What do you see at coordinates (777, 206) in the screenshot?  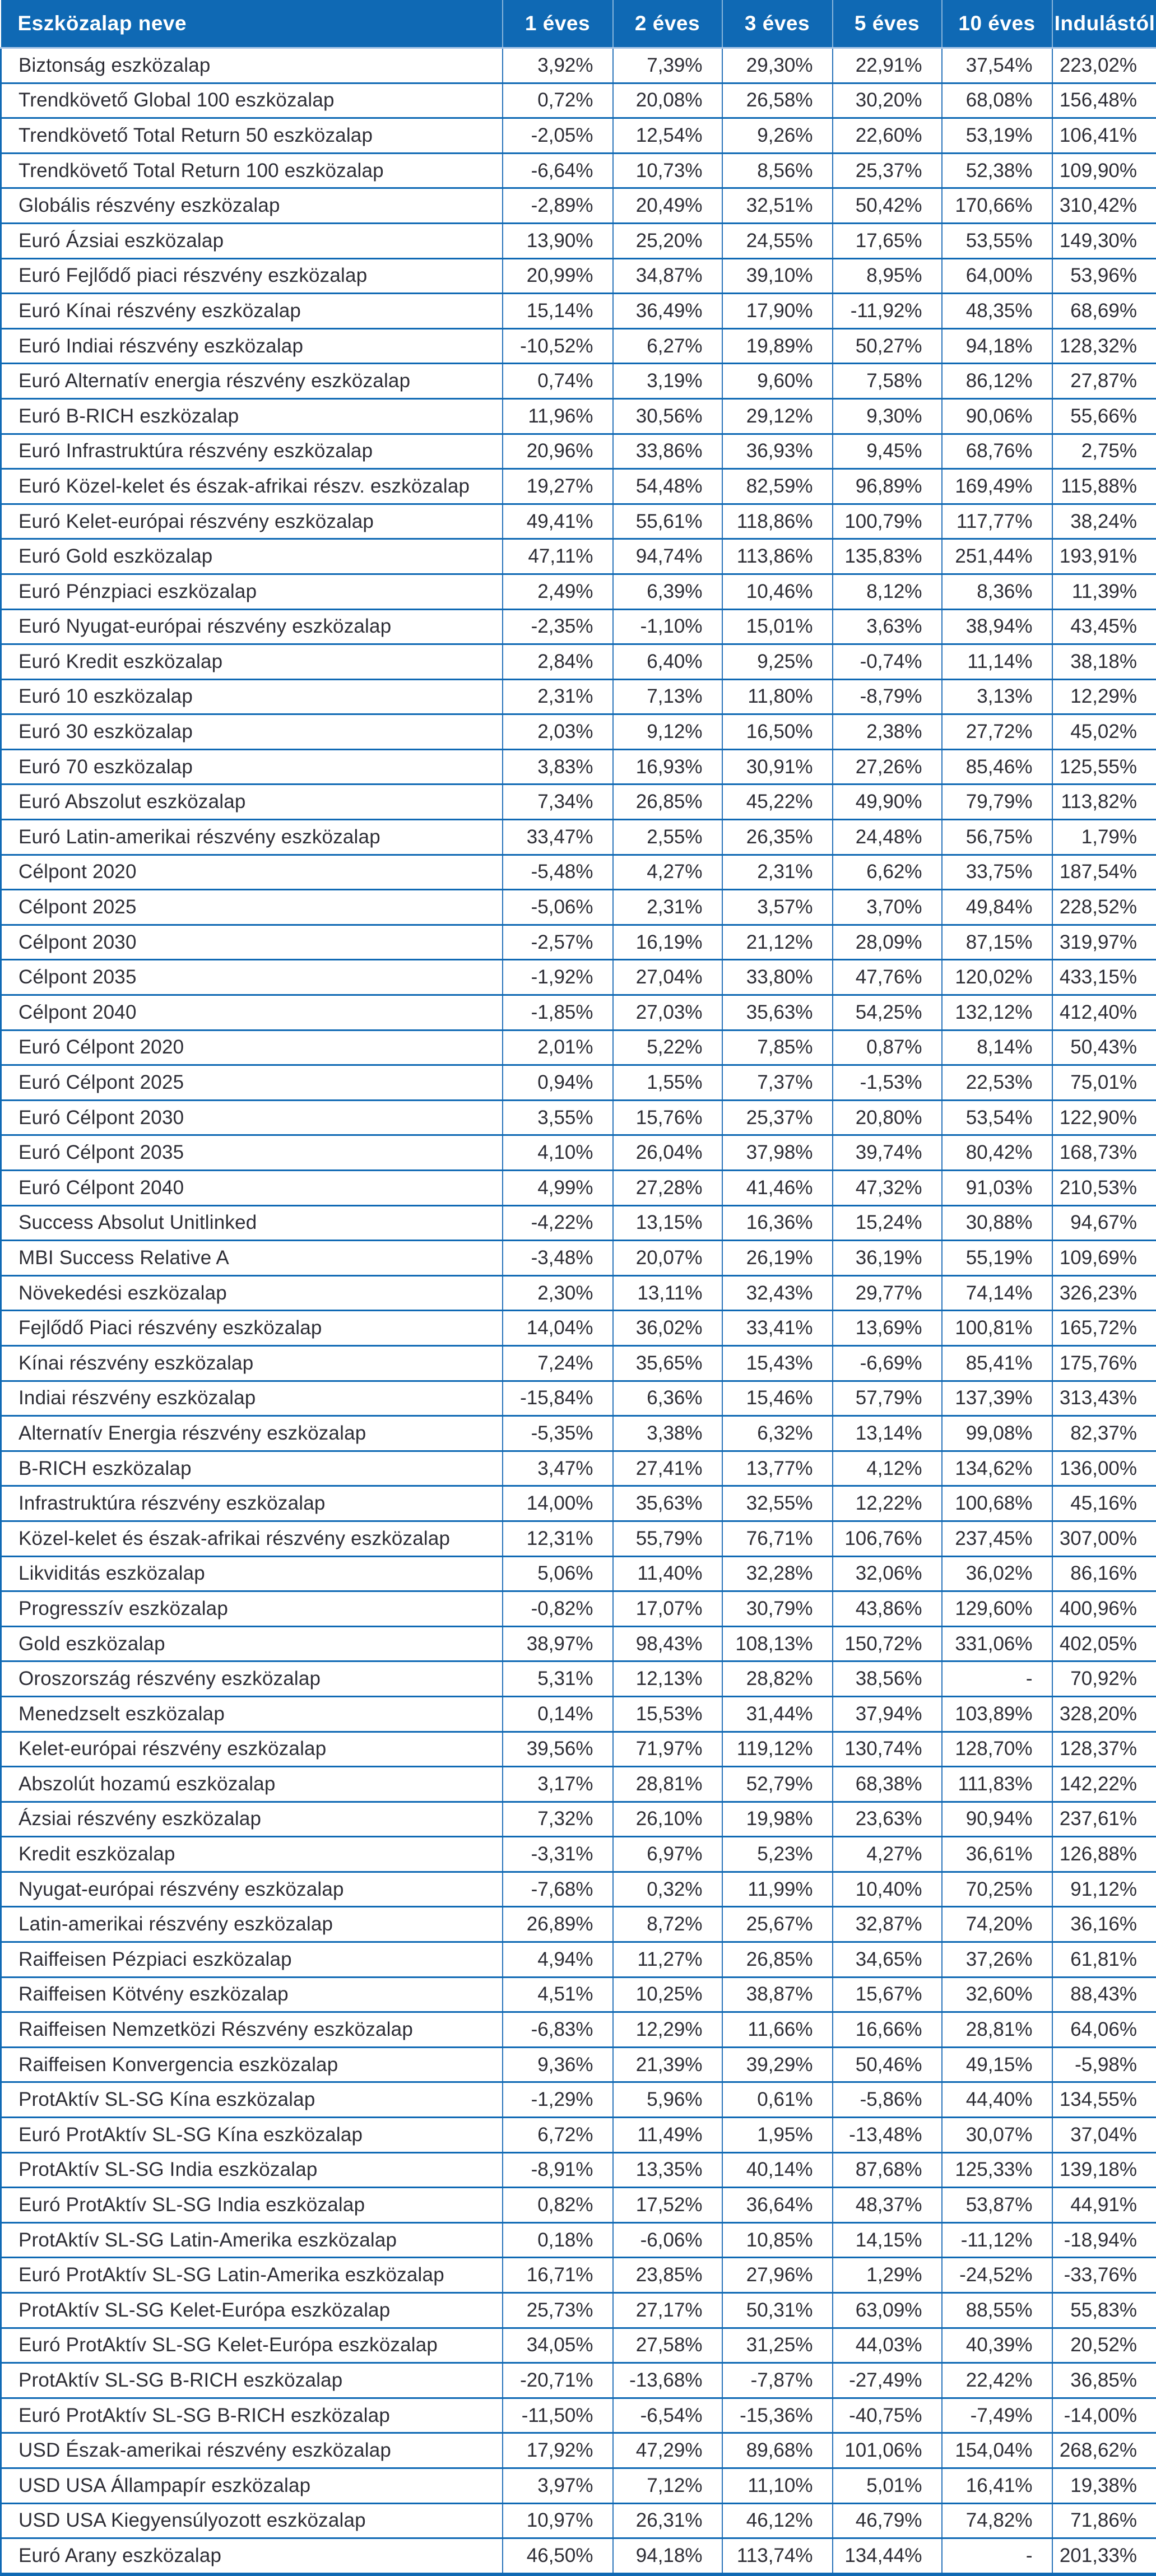 I see `value-cell: 32,51%` at bounding box center [777, 206].